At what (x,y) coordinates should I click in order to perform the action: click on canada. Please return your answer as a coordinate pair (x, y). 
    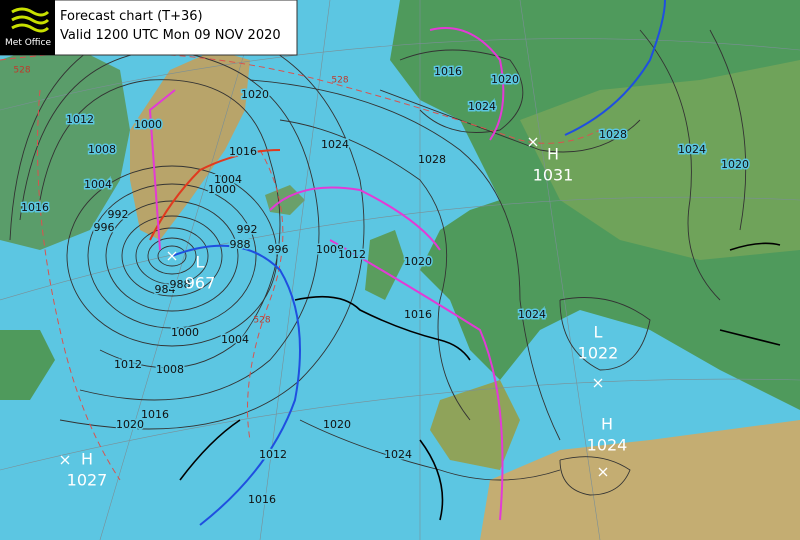
    Looking at the image, I should click on (65, 145).